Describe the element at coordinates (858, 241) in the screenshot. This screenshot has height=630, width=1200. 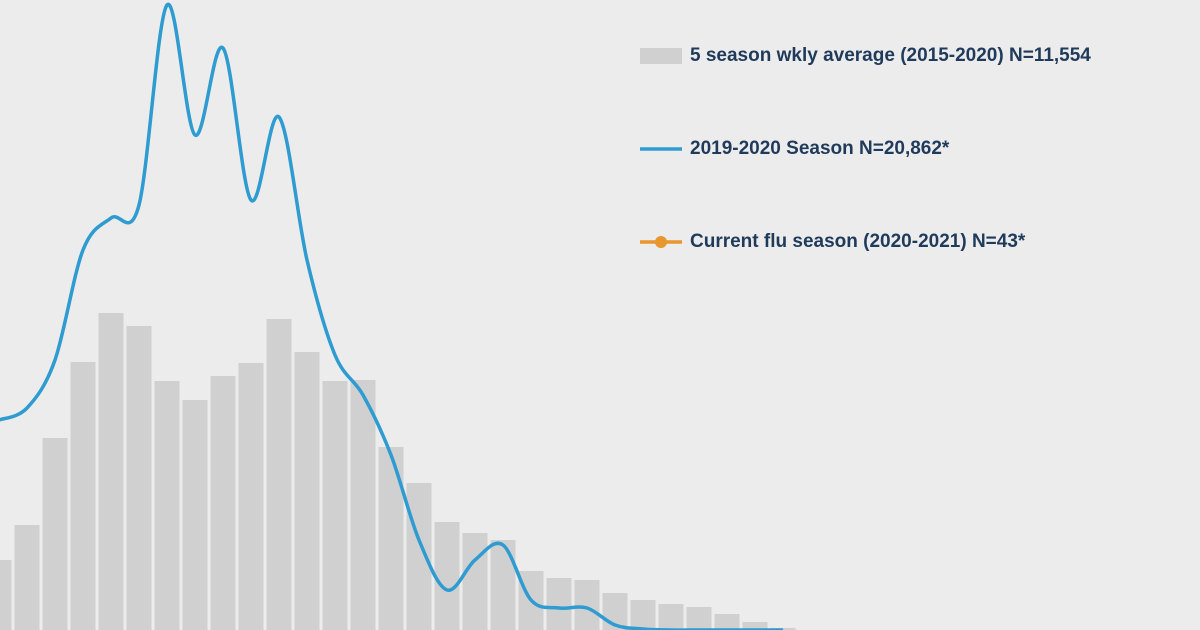
I see `legend-label: Current flu season (2020-2021) N=43*` at that location.